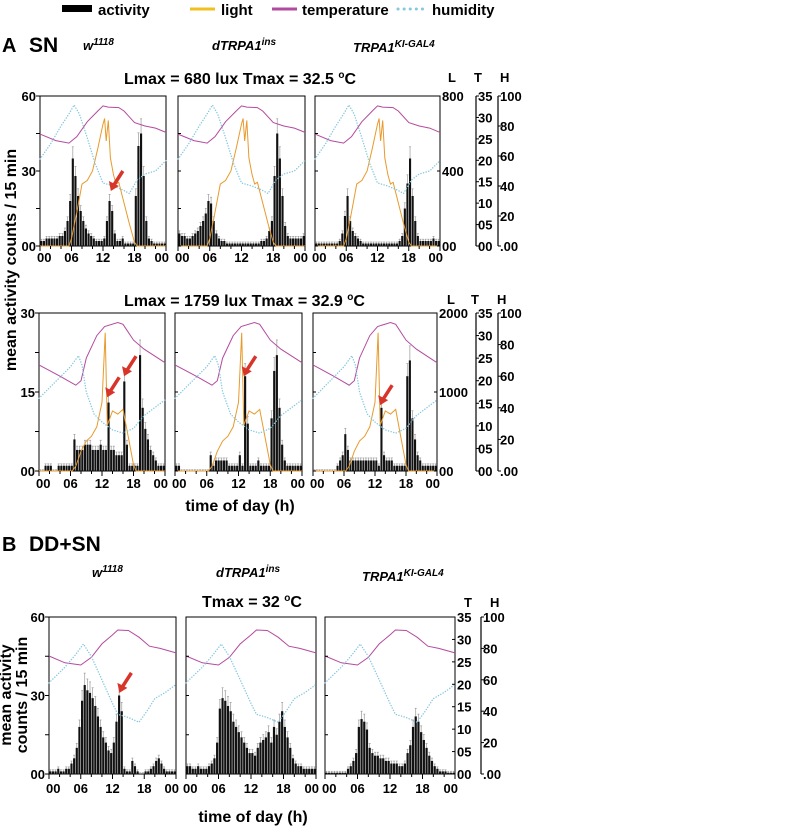  I want to click on genotype-label: w1118, so click(107, 572).